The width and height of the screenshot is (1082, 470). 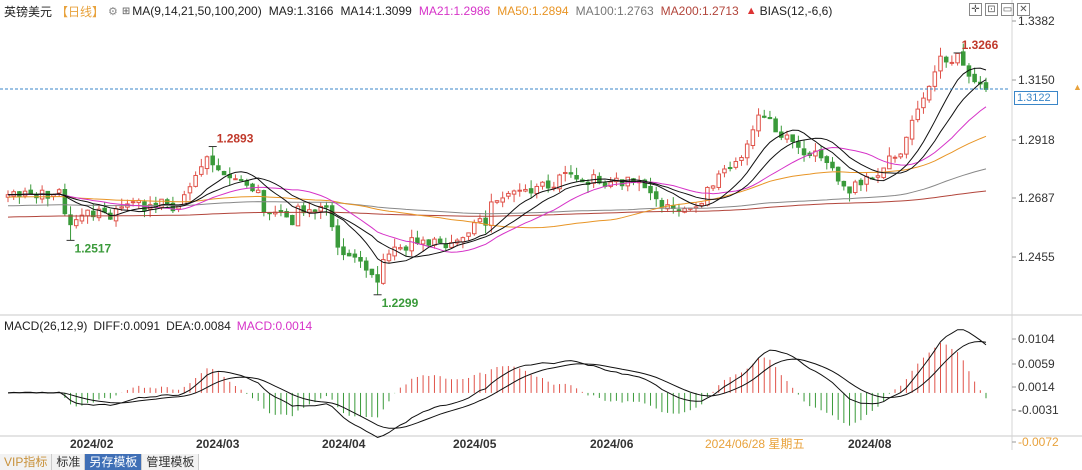 What do you see at coordinates (754, 444) in the screenshot?
I see `x-tick-label: 2024/06/28 星期五` at bounding box center [754, 444].